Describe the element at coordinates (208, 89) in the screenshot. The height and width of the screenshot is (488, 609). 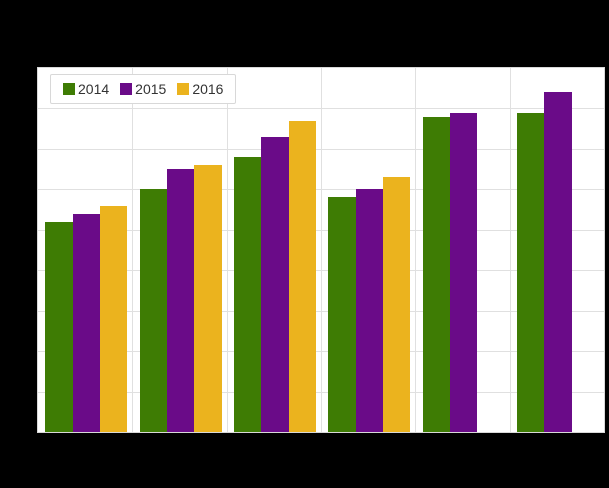
I see `legend-label-2016: 2016` at that location.